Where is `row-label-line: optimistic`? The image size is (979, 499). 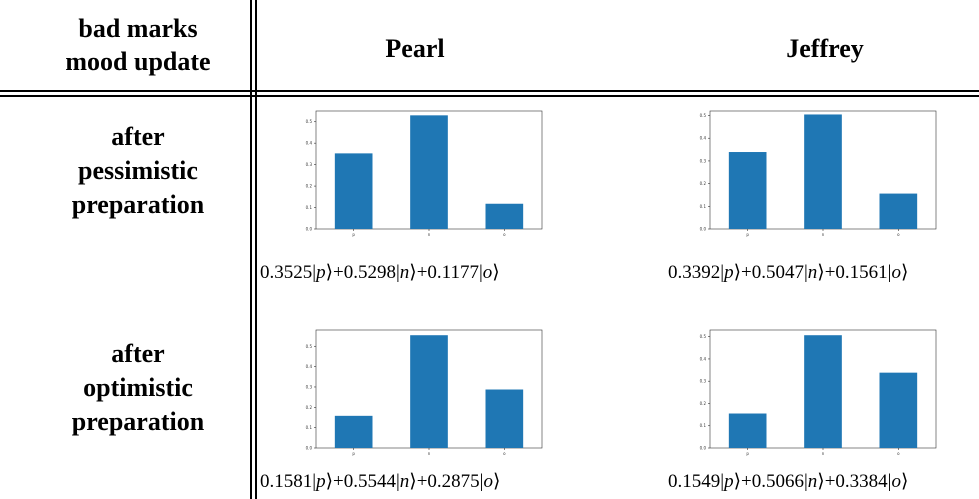
row-label-line: optimistic is located at coordinates (138, 387).